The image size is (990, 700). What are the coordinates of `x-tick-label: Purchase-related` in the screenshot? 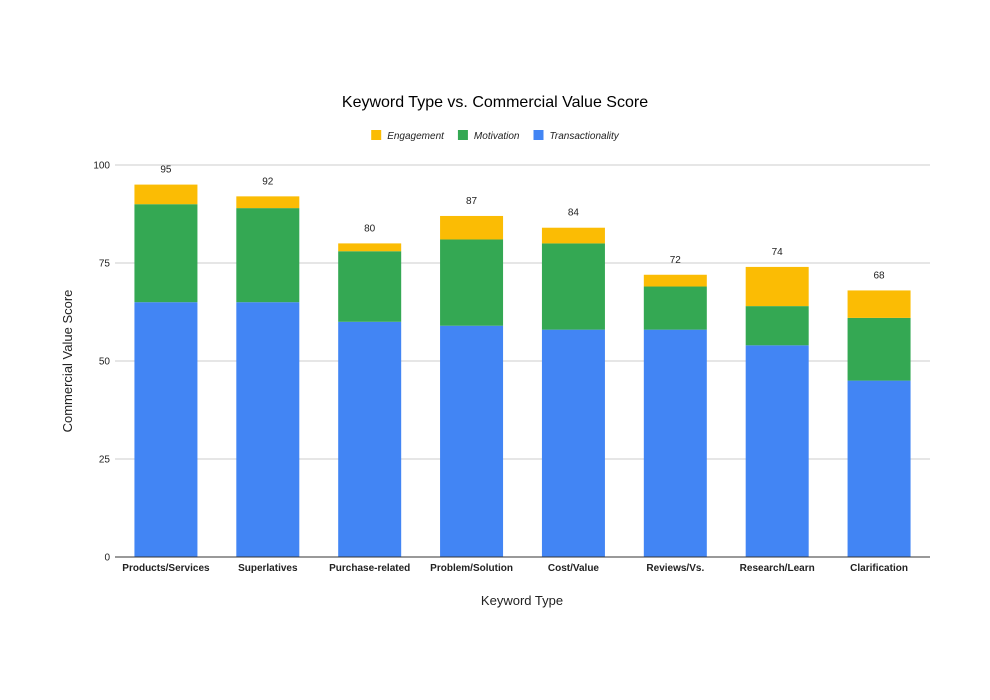 It's located at (369, 568).